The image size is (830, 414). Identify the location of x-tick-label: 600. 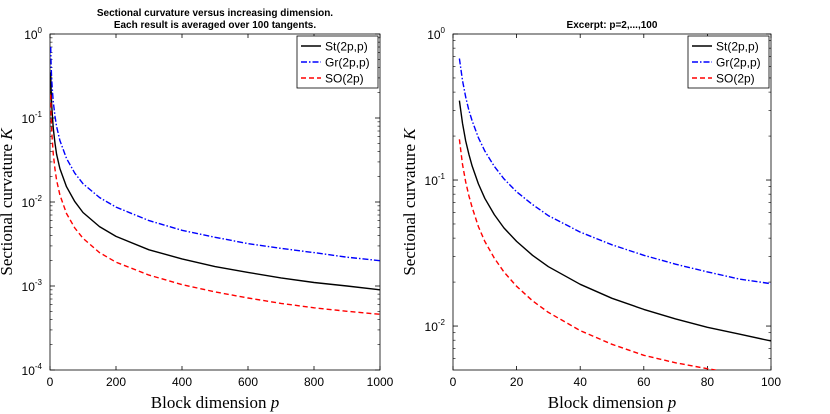
(248, 382).